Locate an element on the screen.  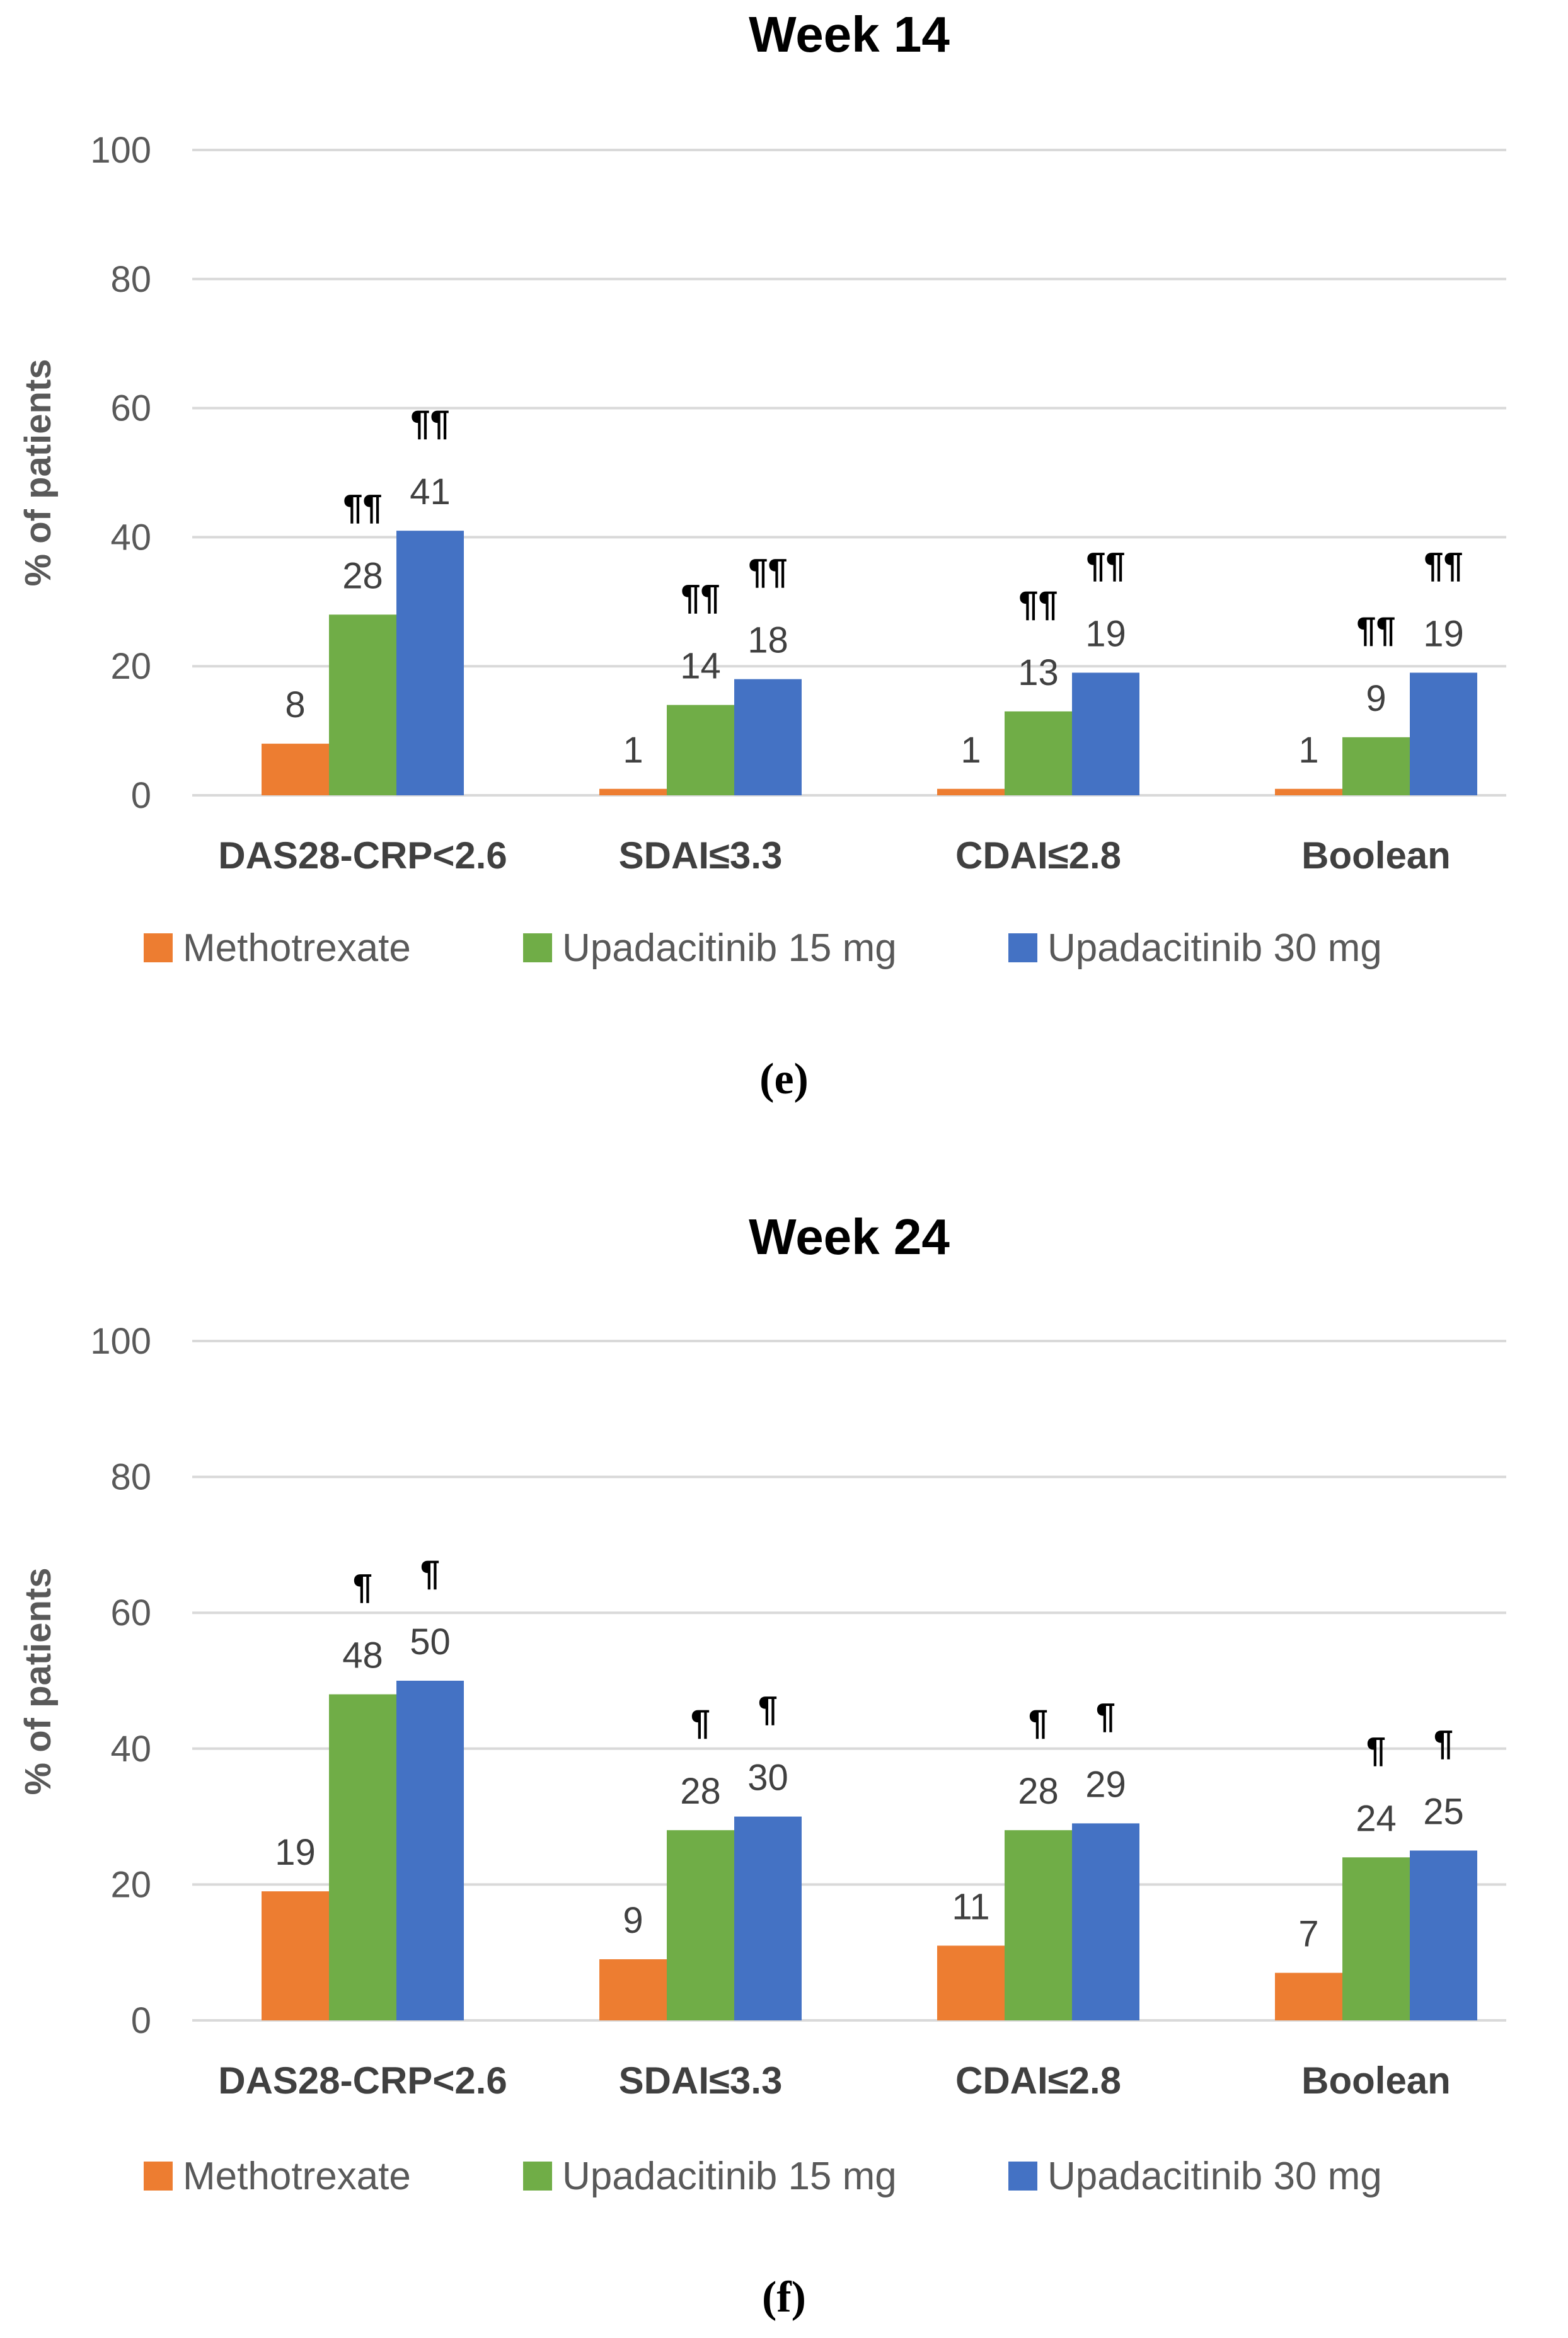
chart-title: Week 24 is located at coordinates (849, 1237).